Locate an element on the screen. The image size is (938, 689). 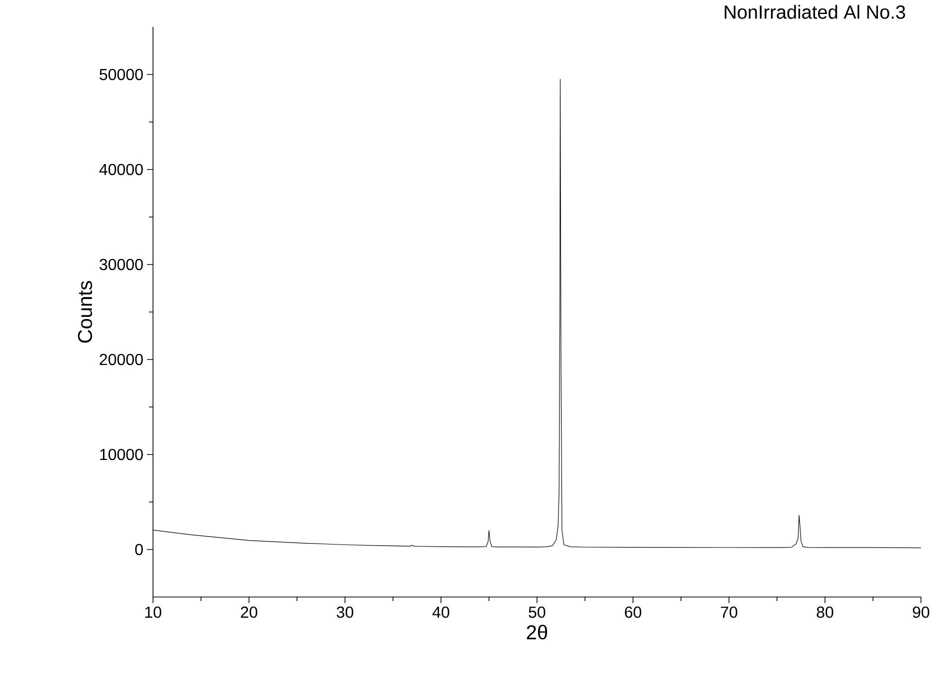
chart-title: NonIrradiated Al No.3 is located at coordinates (815, 11).